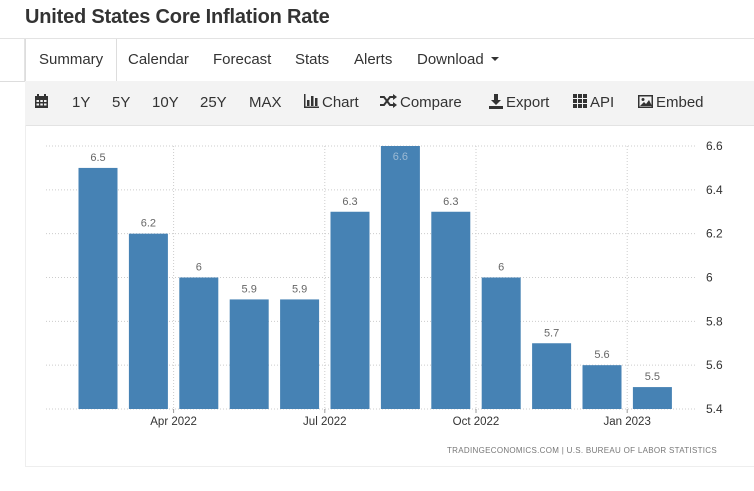  What do you see at coordinates (81, 102) in the screenshot?
I see `range-1y-button: 1Y` at bounding box center [81, 102].